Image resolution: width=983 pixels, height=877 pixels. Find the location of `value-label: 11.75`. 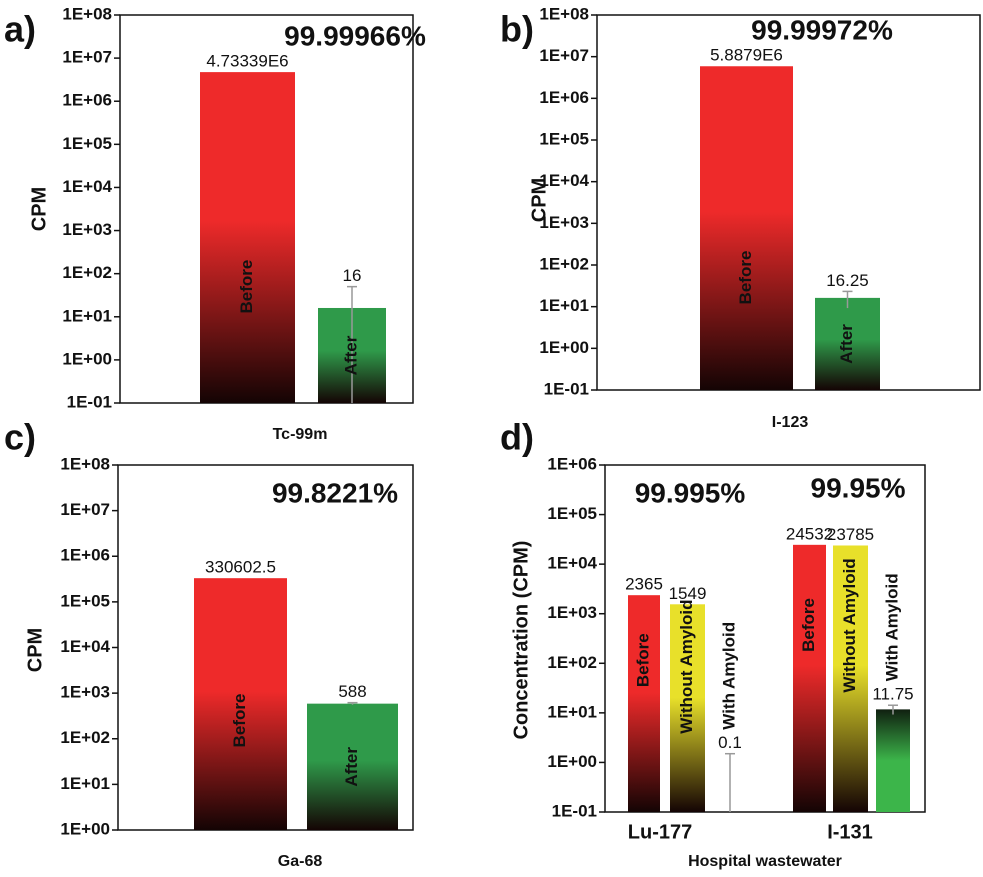

value-label: 11.75 is located at coordinates (892, 694).